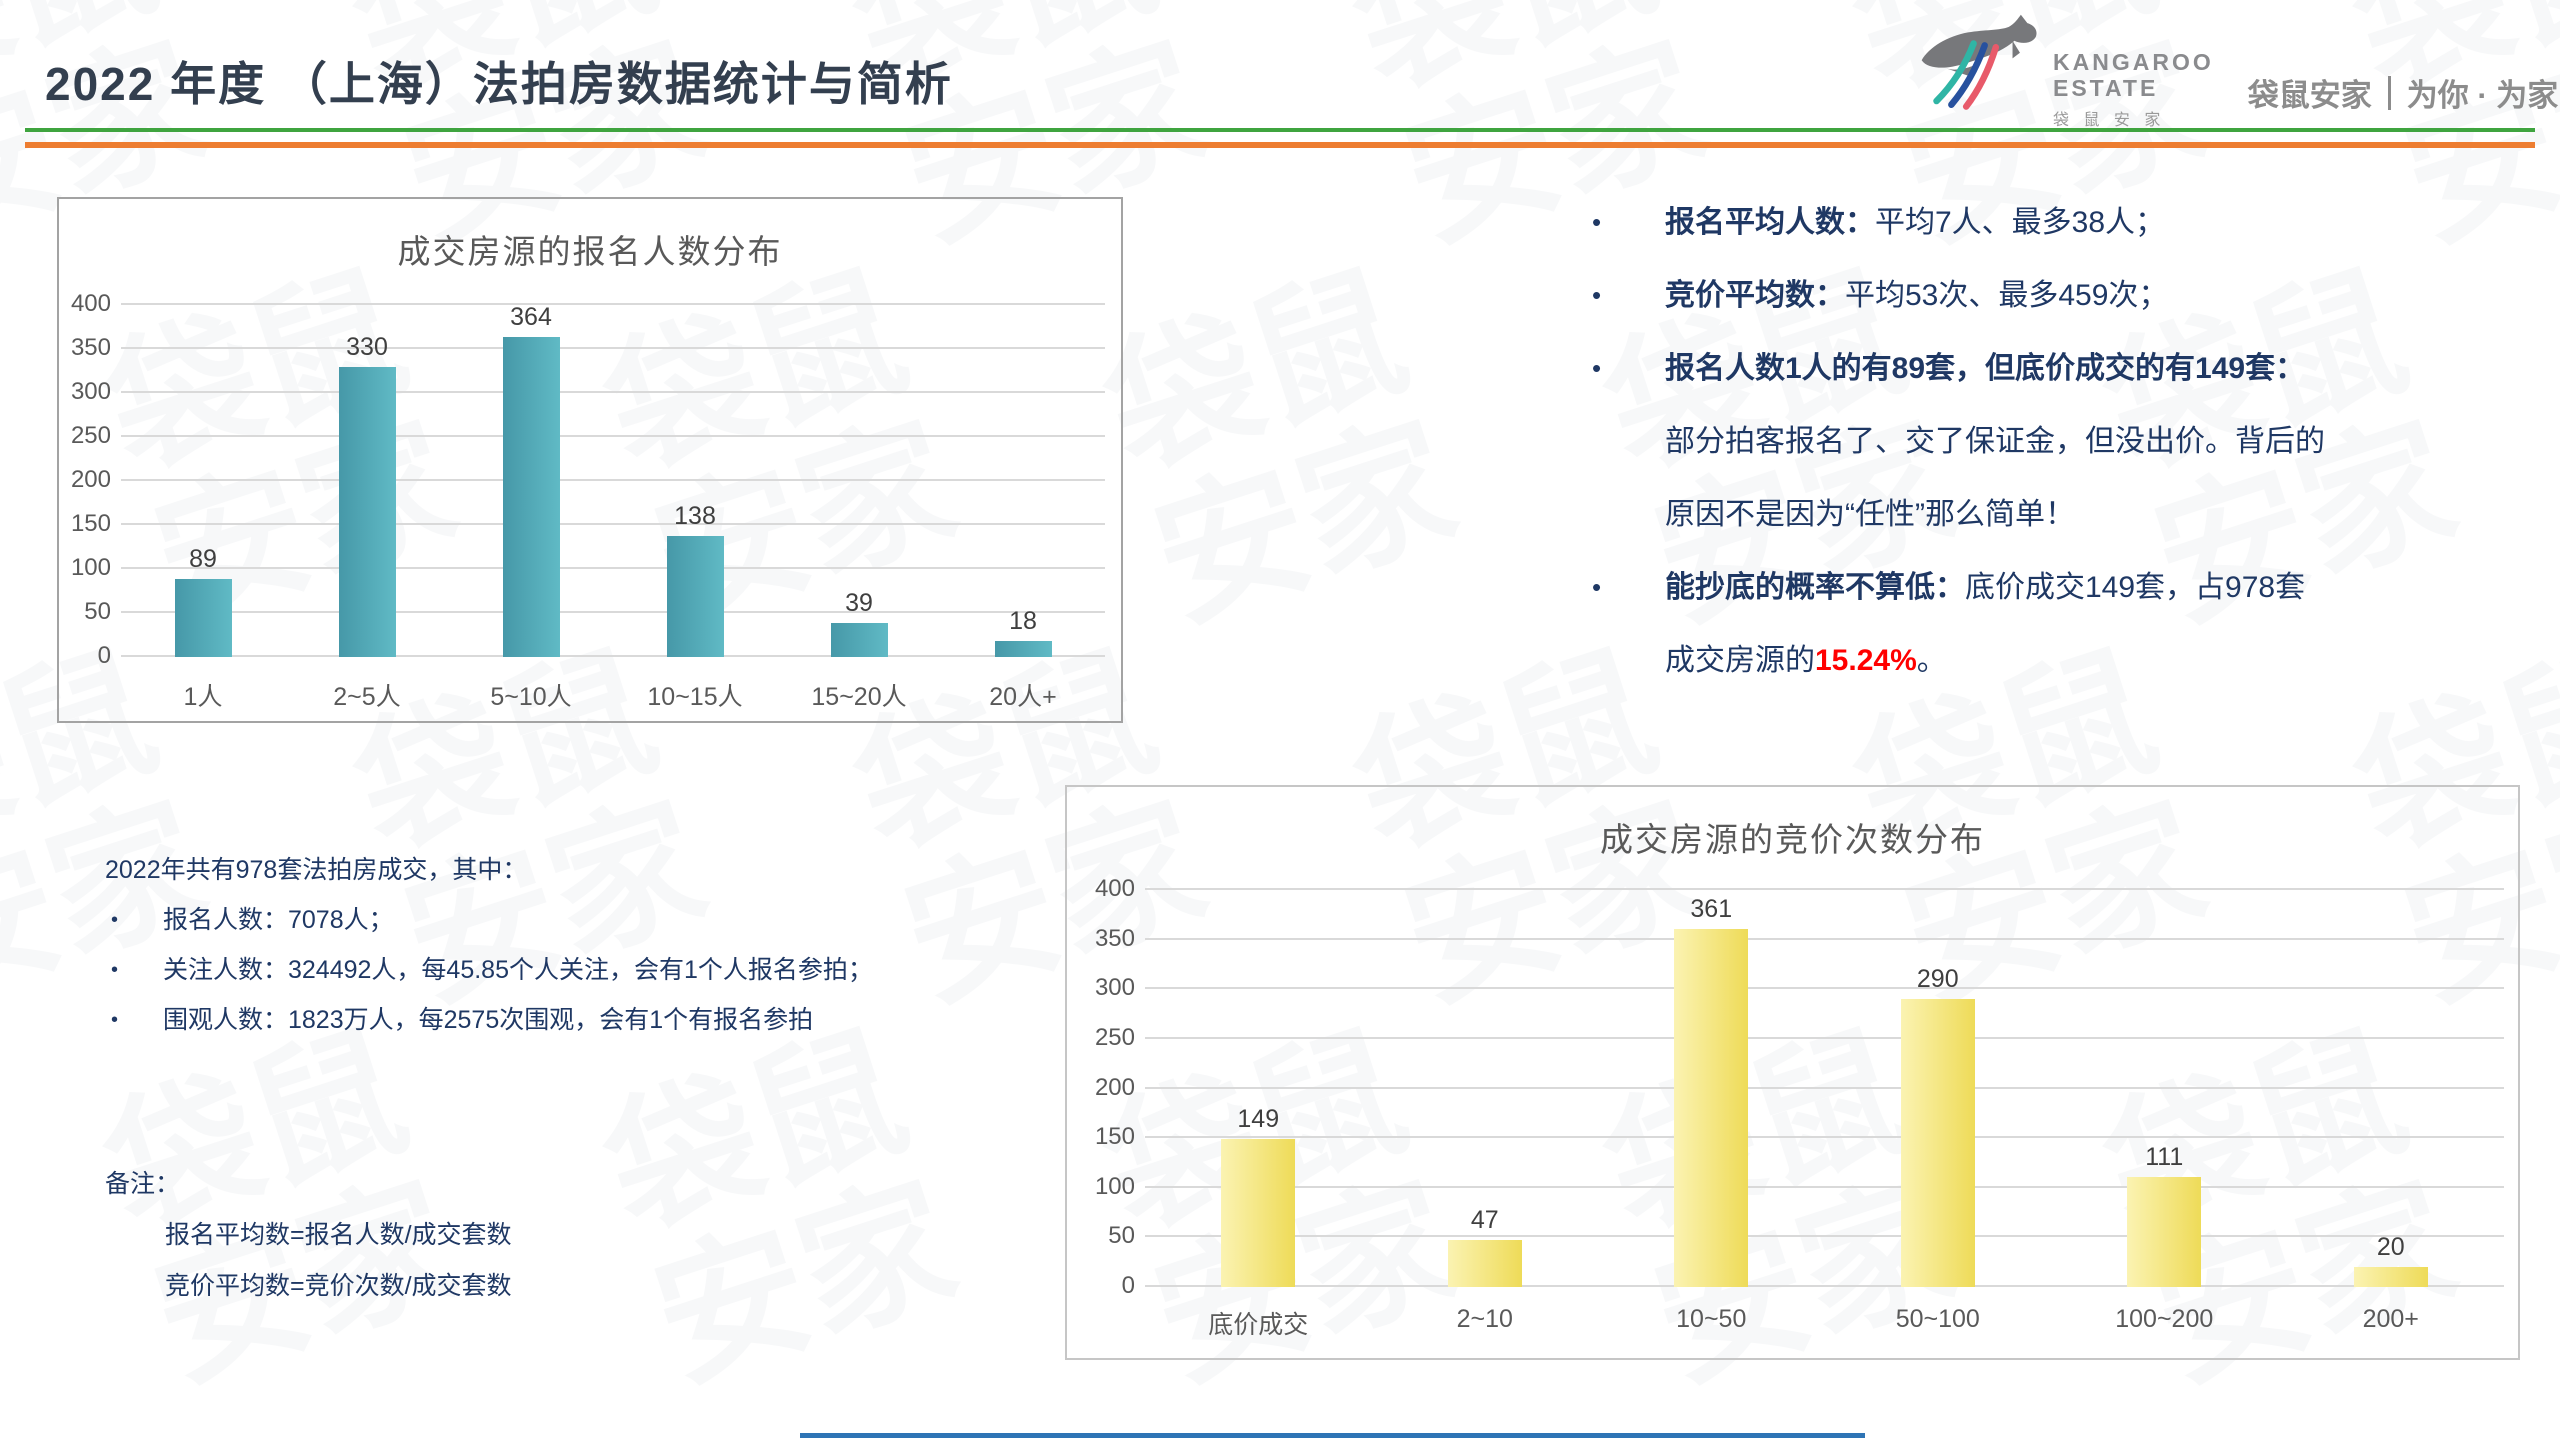  I want to click on notes-line: 报名平均数=报名人数/成交套数, so click(338, 1235).